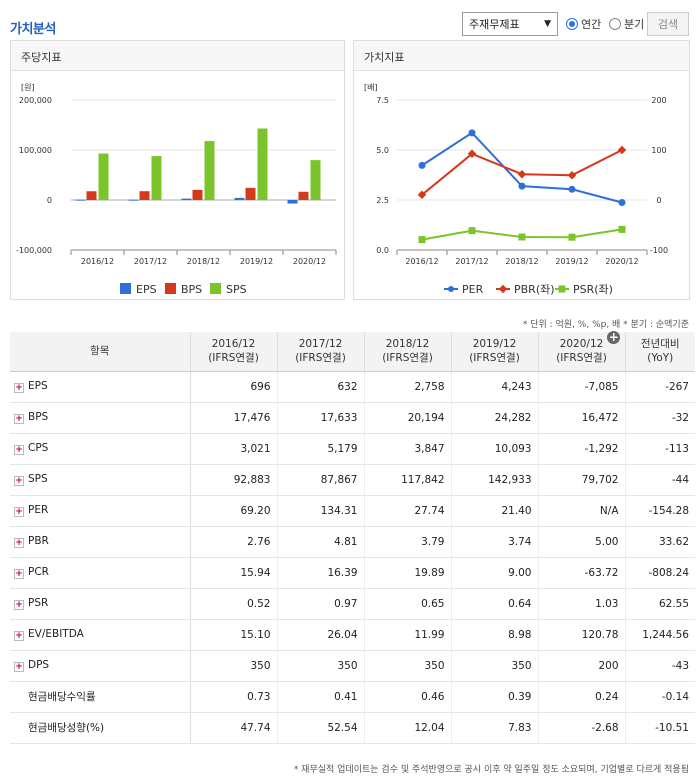 The height and width of the screenshot is (778, 697). Describe the element at coordinates (510, 24) in the screenshot. I see `statement-select: 주재무제표 ▼` at that location.